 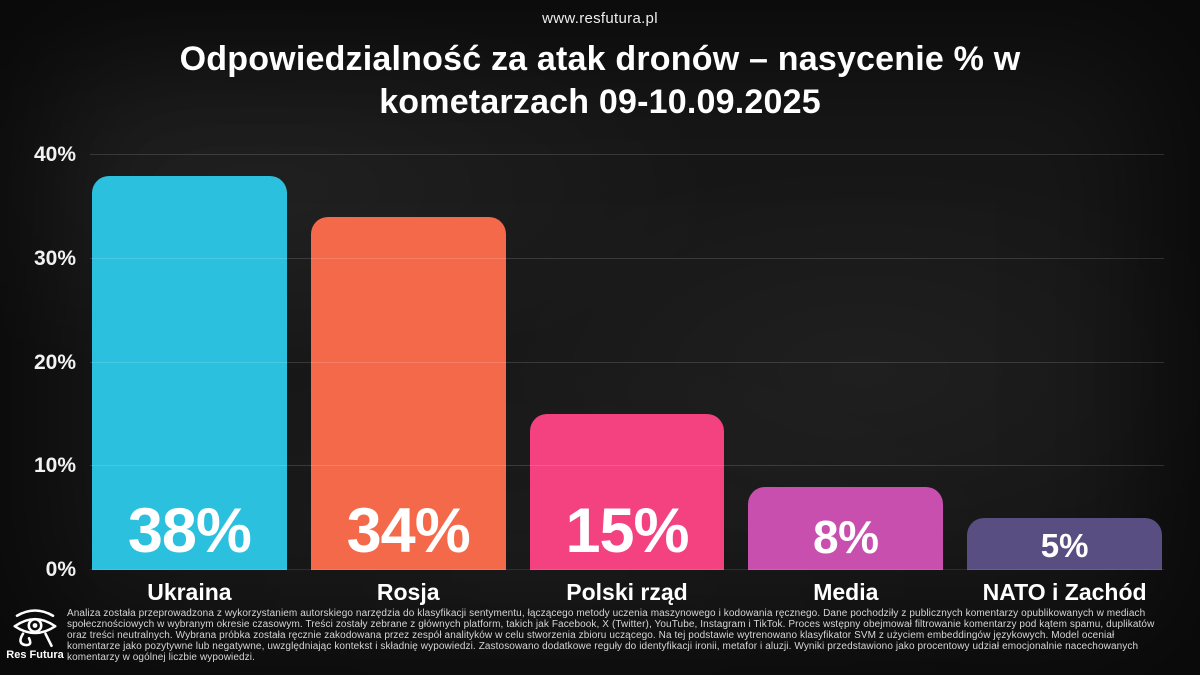 What do you see at coordinates (627, 592) in the screenshot?
I see `category-label-polski-rząd: Polski rząd` at bounding box center [627, 592].